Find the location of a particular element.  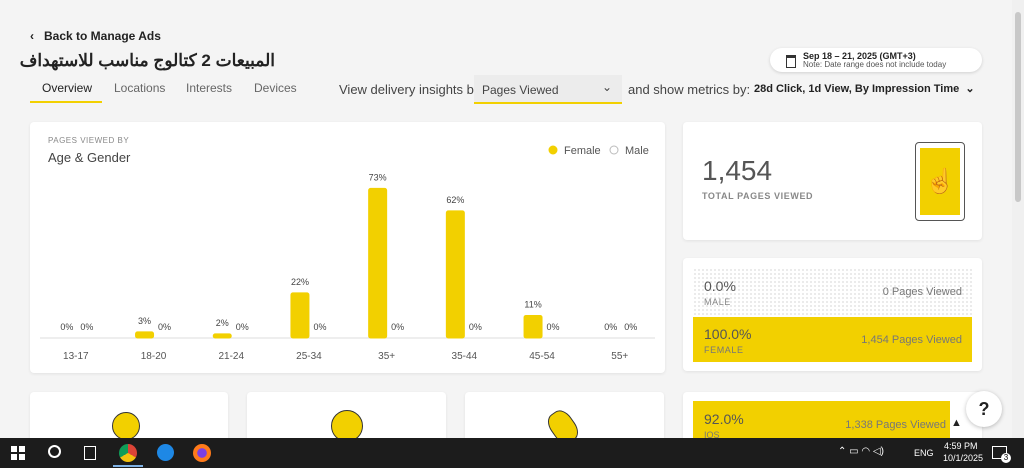

x-tick-label: 21-24 is located at coordinates (231, 356).